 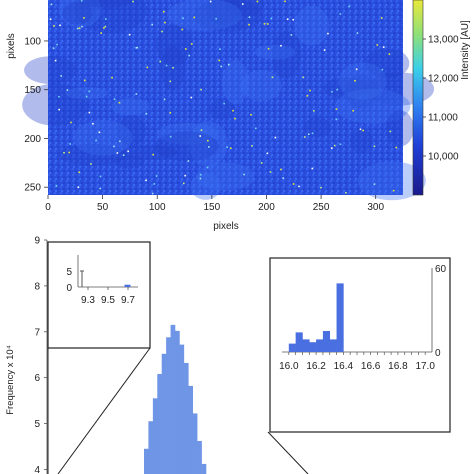 What do you see at coordinates (11, 46) in the screenshot?
I see `heatmap-y-label: pixels` at bounding box center [11, 46].